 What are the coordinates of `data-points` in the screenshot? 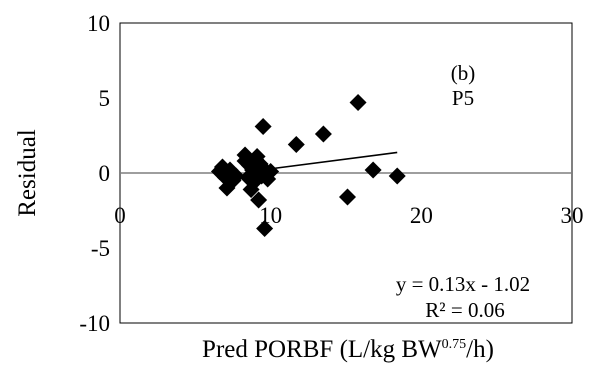 It's located at (308, 165).